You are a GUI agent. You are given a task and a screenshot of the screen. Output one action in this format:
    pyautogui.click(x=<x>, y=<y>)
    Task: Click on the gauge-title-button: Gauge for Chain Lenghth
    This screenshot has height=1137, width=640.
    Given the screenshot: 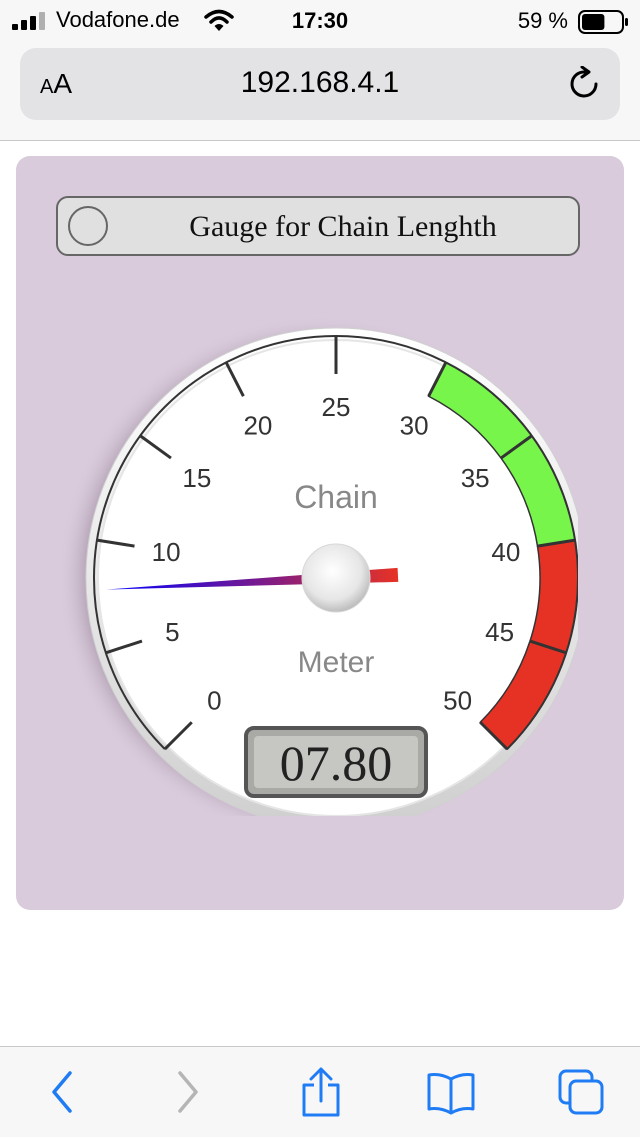 What is the action you would take?
    pyautogui.click(x=318, y=226)
    